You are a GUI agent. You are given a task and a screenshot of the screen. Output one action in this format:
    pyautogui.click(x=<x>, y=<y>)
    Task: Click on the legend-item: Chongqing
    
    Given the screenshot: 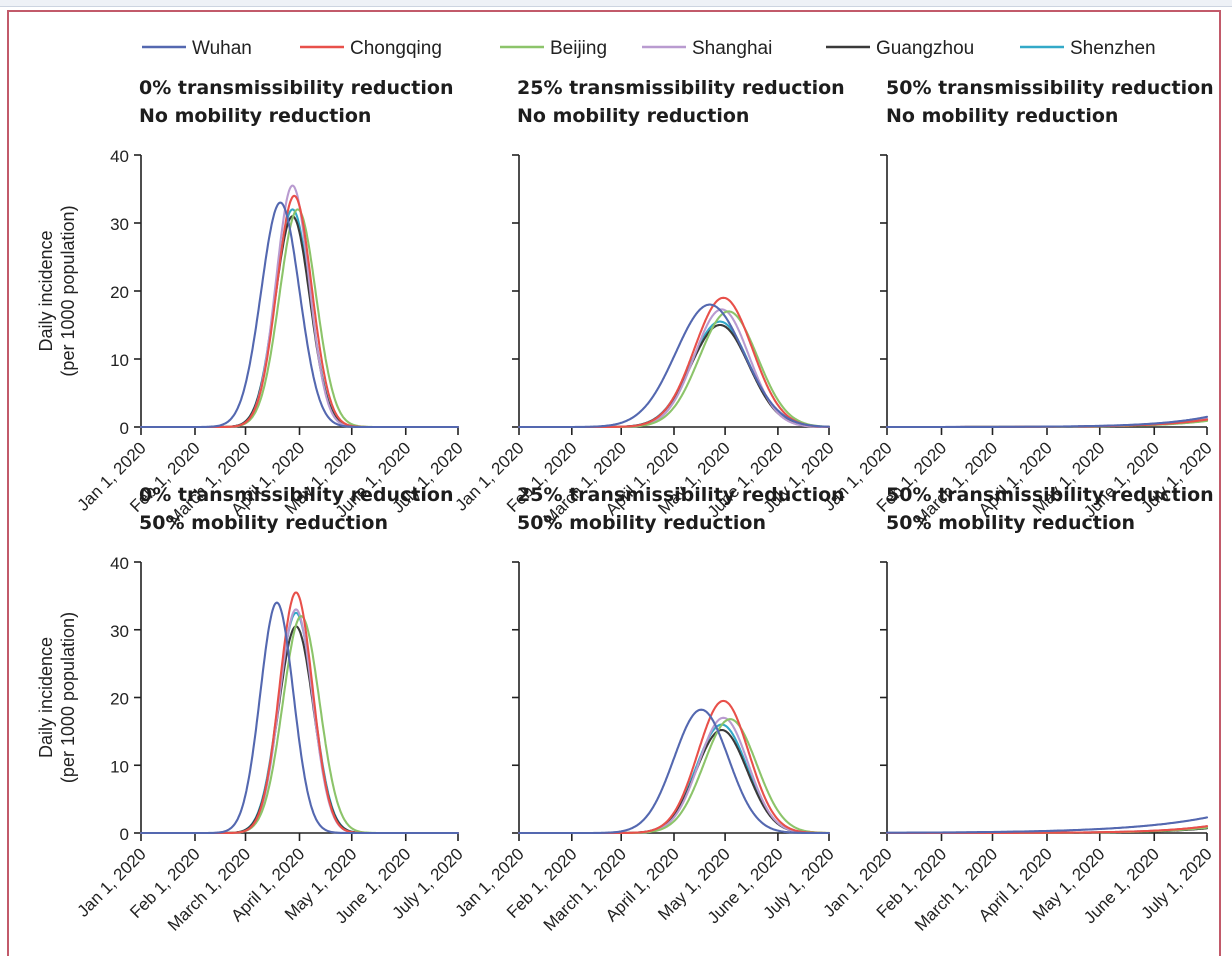 What is the action you would take?
    pyautogui.click(x=371, y=48)
    